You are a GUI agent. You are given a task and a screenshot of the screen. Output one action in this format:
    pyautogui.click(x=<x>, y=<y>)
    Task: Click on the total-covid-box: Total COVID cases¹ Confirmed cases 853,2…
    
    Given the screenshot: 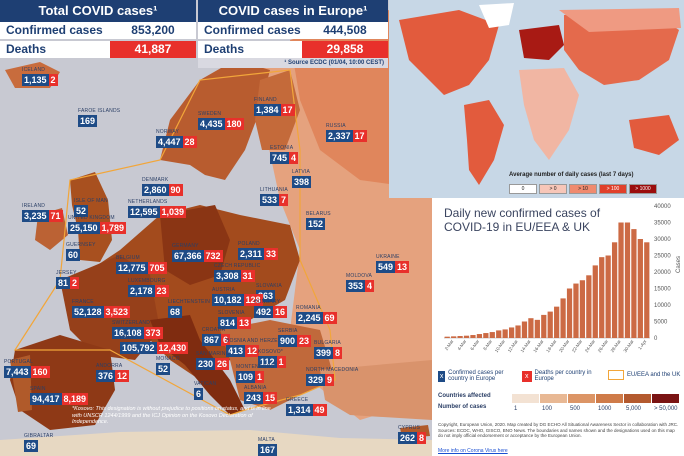 What is the action you would take?
    pyautogui.click(x=98, y=29)
    